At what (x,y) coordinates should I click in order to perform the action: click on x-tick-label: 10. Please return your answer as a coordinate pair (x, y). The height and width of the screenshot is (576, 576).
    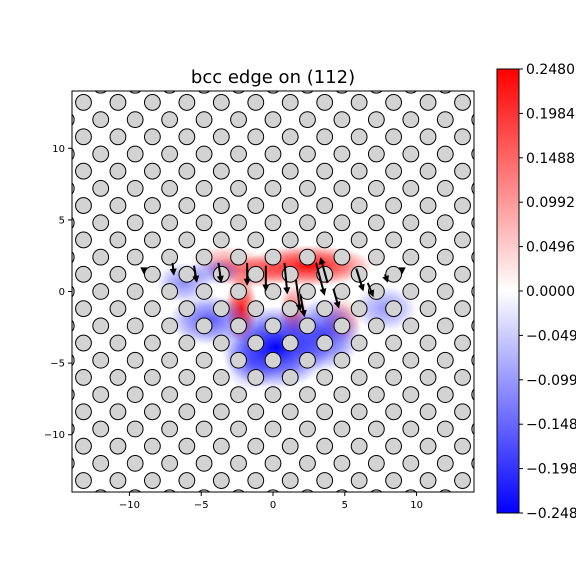
    Looking at the image, I should click on (416, 505).